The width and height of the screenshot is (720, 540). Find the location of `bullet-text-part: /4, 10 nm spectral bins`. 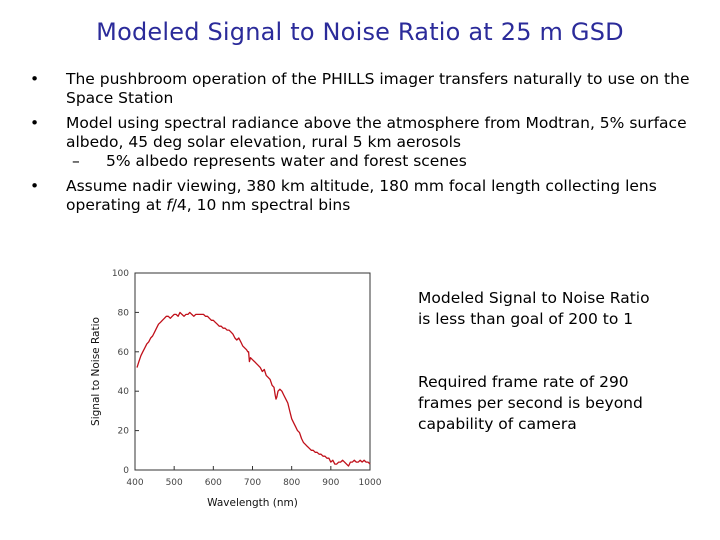

bullet-text-part: /4, 10 nm spectral bins is located at coordinates (261, 205).